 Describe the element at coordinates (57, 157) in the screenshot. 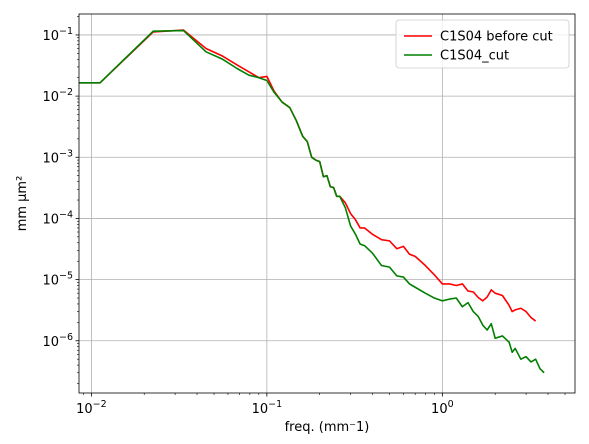

I see `y-tick-label: 10⁻³` at that location.